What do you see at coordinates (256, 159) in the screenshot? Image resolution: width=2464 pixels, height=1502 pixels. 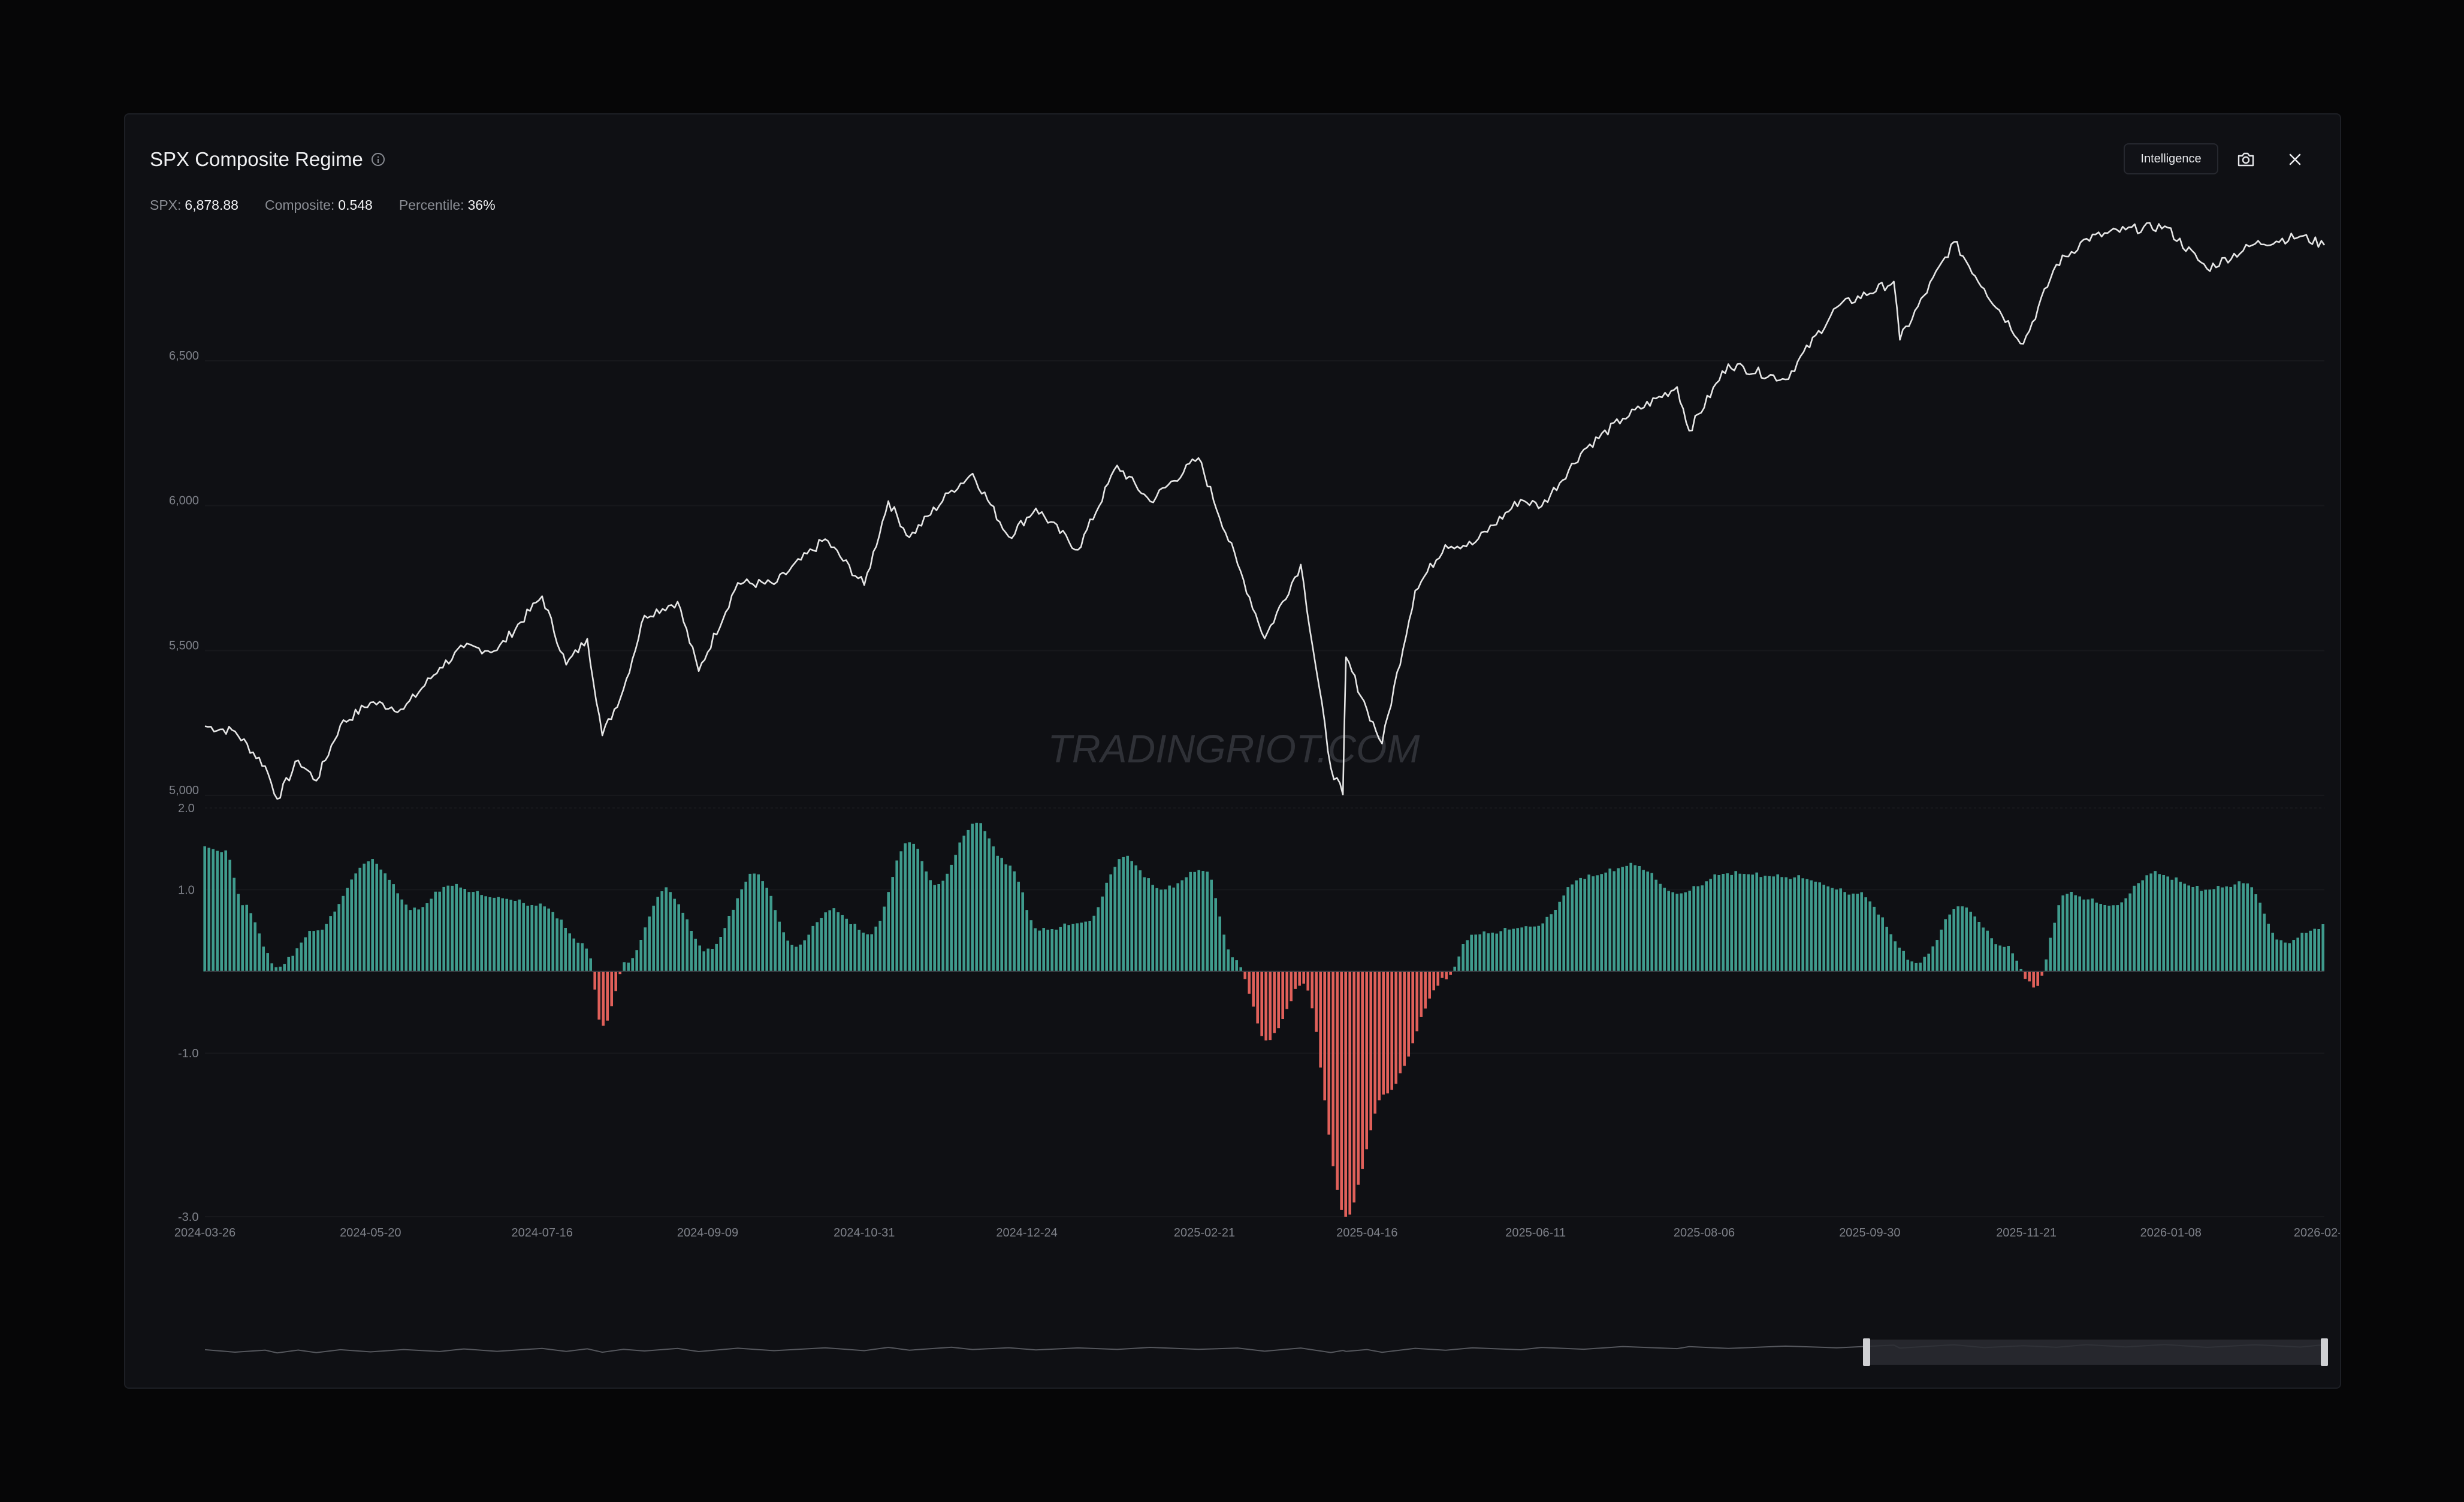 I see `title-text: SPX Composite Regime` at bounding box center [256, 159].